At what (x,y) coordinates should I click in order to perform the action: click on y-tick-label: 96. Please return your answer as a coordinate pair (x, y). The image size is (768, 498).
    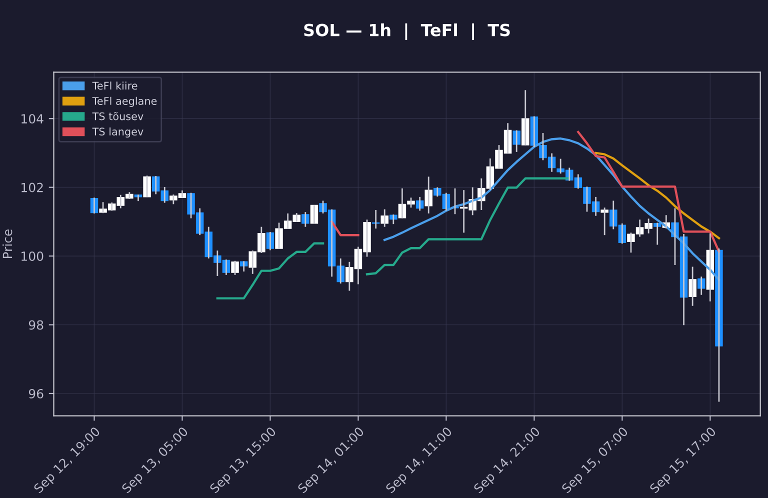
    Looking at the image, I should click on (36, 393).